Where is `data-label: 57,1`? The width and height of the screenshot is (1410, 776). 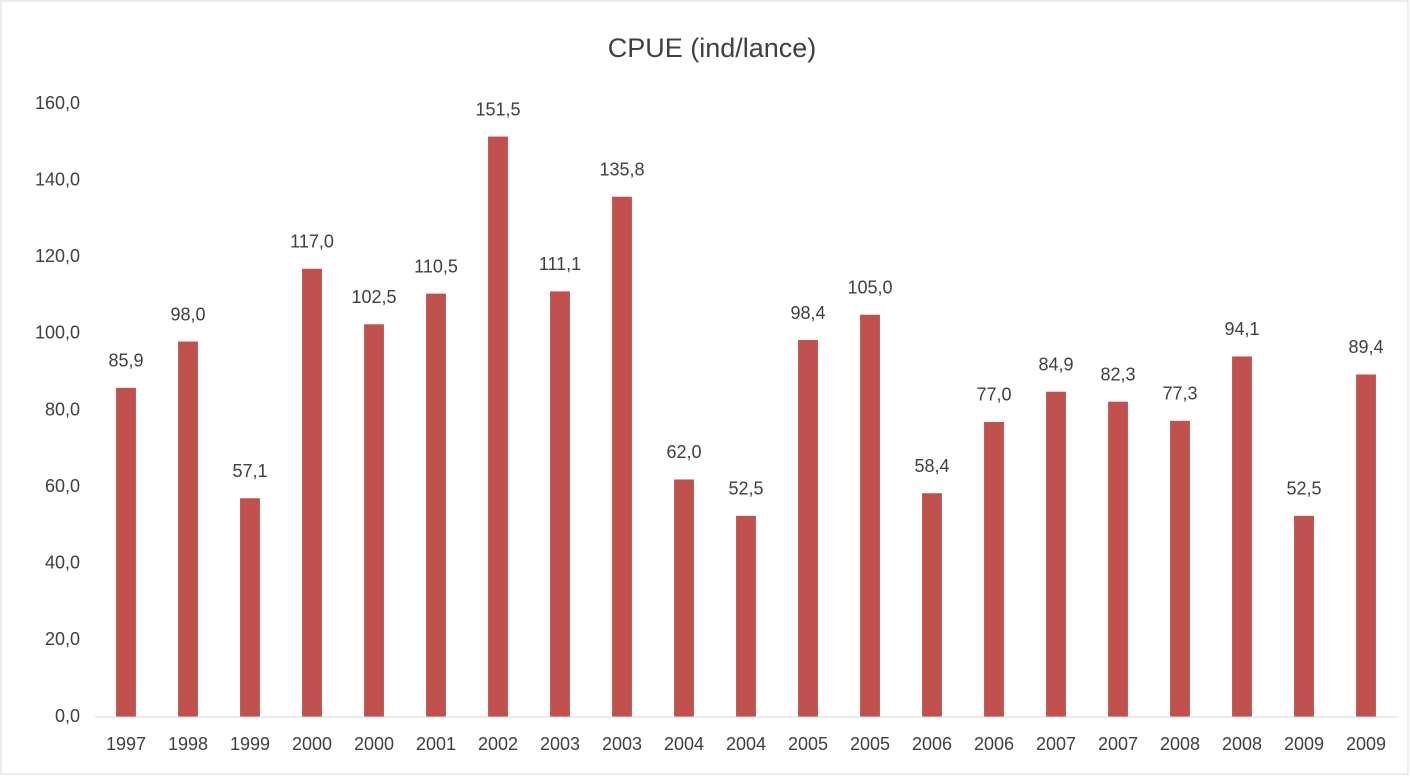 data-label: 57,1 is located at coordinates (249, 471).